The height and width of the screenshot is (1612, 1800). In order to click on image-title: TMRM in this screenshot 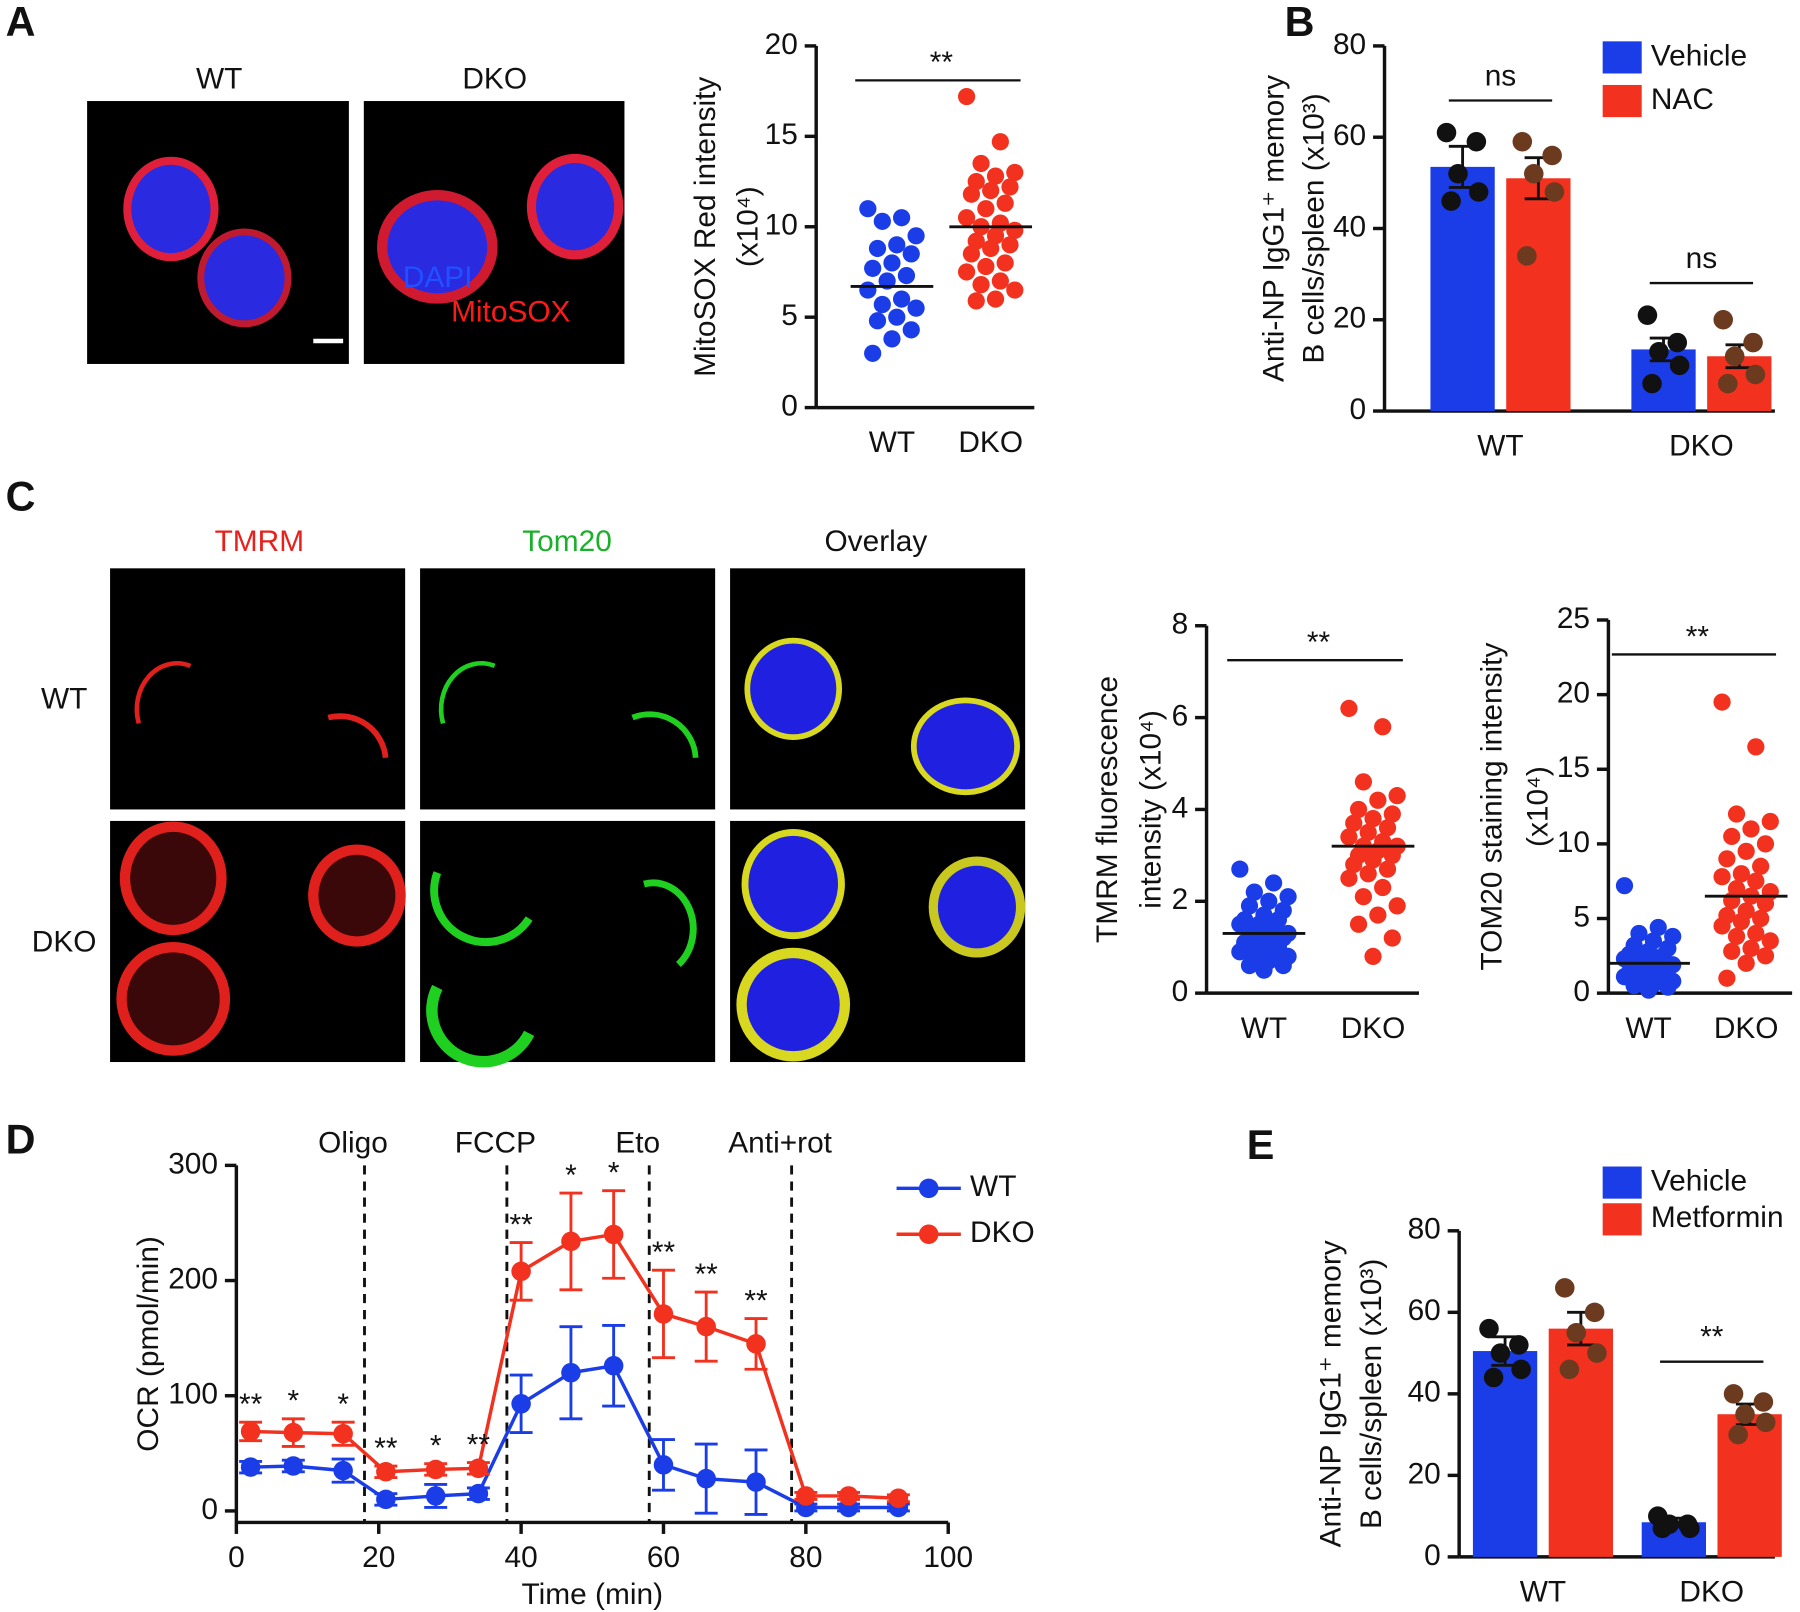, I will do `click(260, 541)`.